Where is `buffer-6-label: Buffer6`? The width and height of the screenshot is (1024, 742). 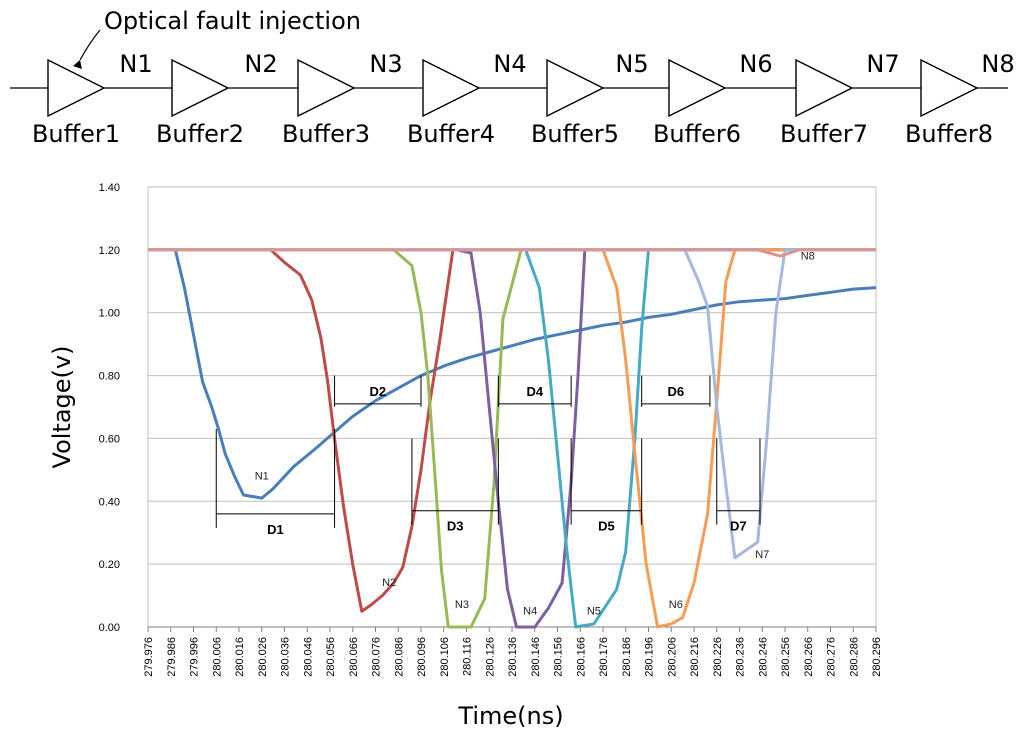
buffer-6-label: Buffer6 is located at coordinates (697, 134).